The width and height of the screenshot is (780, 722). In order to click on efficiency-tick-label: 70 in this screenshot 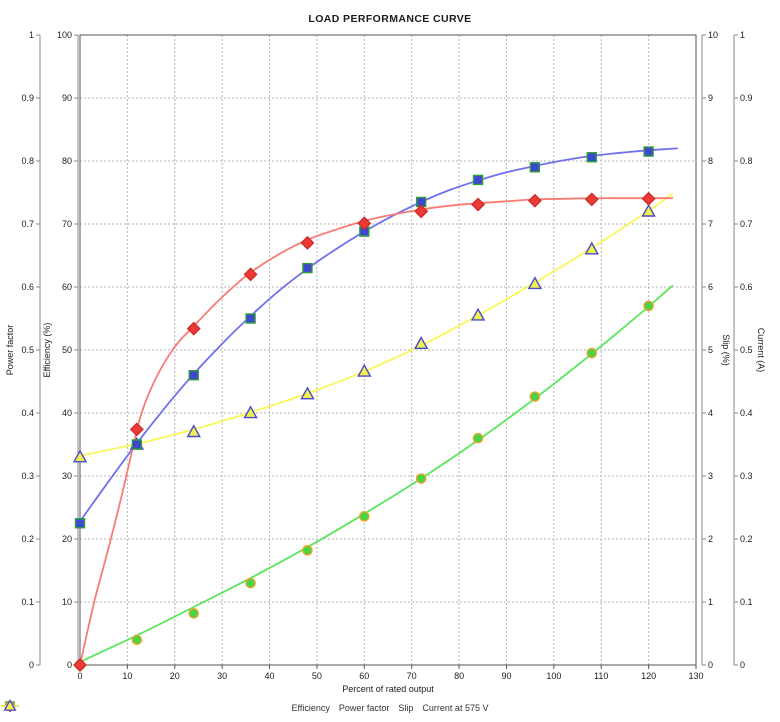, I will do `click(67, 224)`.